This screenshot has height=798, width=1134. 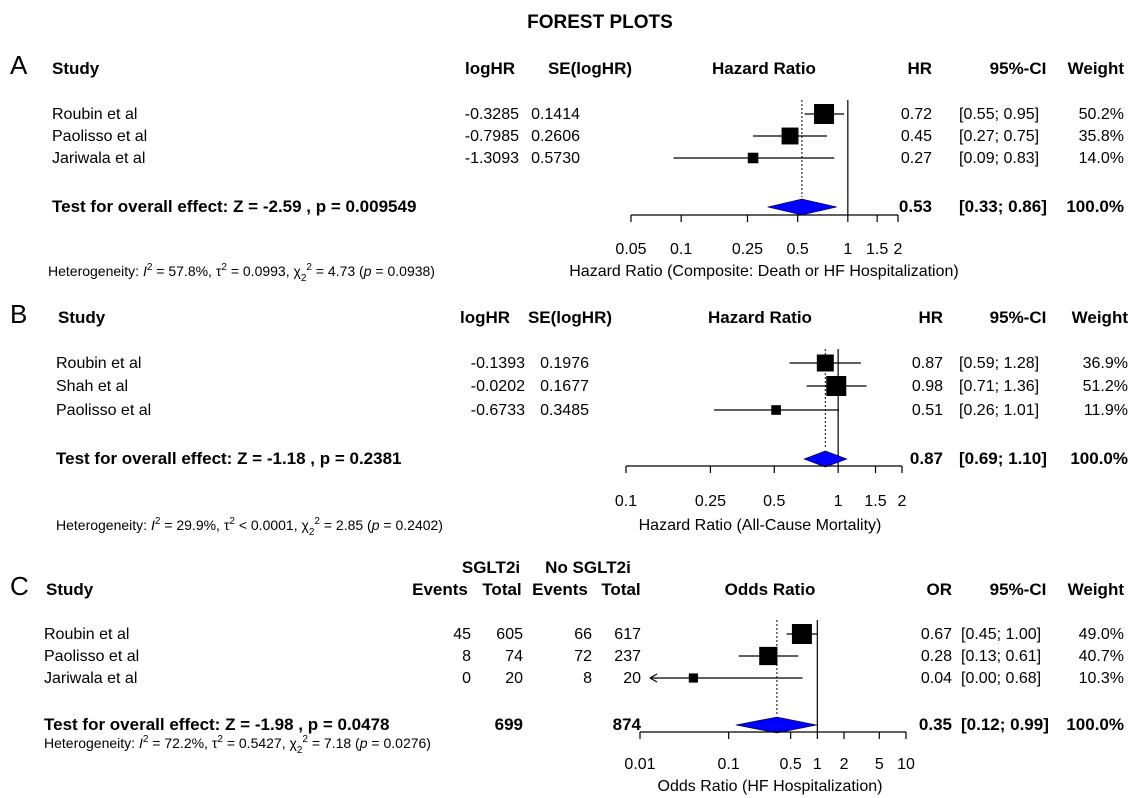 What do you see at coordinates (770, 589) in the screenshot?
I see `column-header-plot: Odds Ratio` at bounding box center [770, 589].